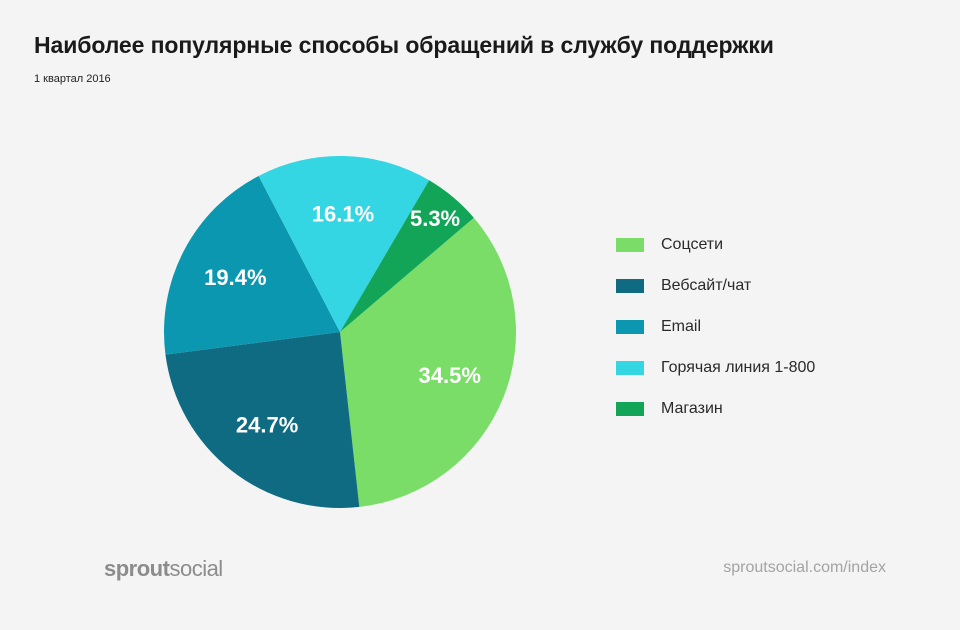 The height and width of the screenshot is (630, 960). What do you see at coordinates (630, 368) in the screenshot?
I see `legend-swatch-hotline` at bounding box center [630, 368].